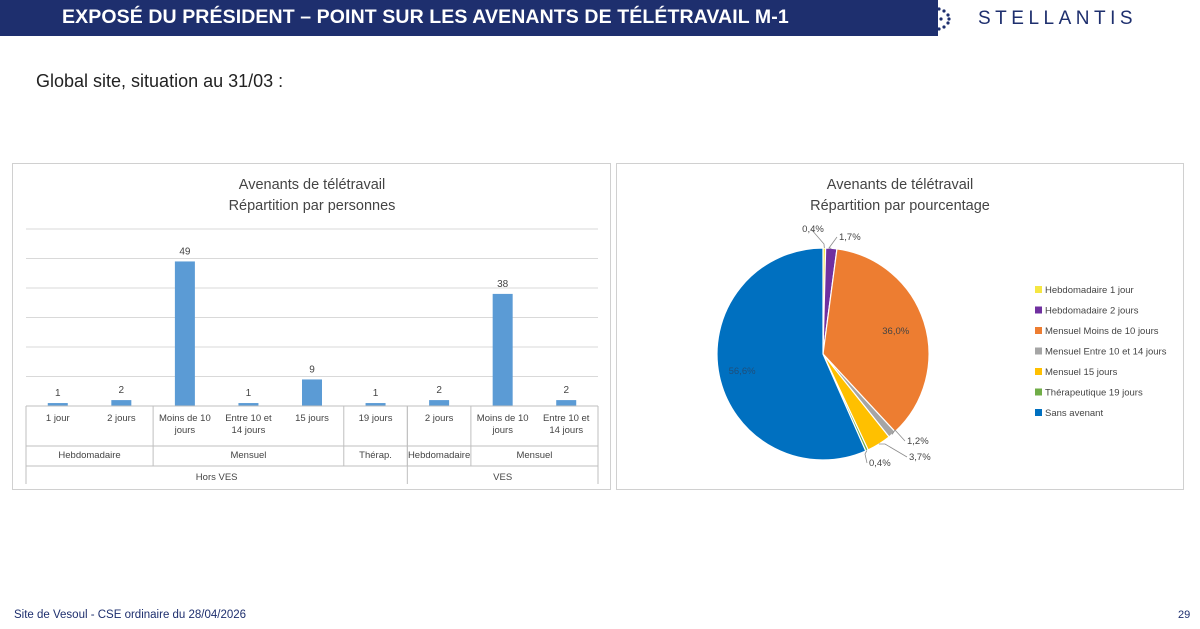  What do you see at coordinates (1094, 393) in the screenshot?
I see `legend-entry: Thérapeutique 19 jours` at bounding box center [1094, 393].